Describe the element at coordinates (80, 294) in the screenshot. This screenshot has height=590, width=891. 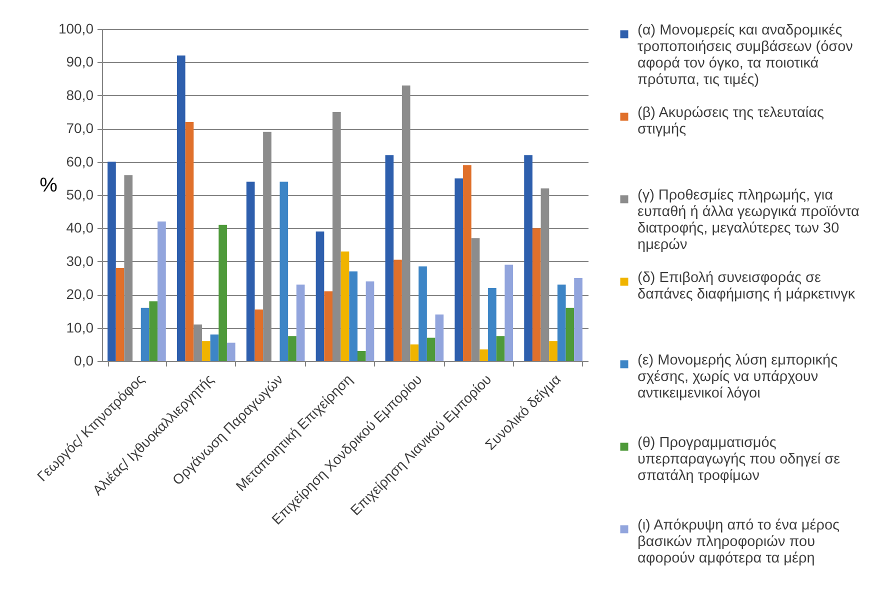
I see `y-tick-label: 20,0` at that location.